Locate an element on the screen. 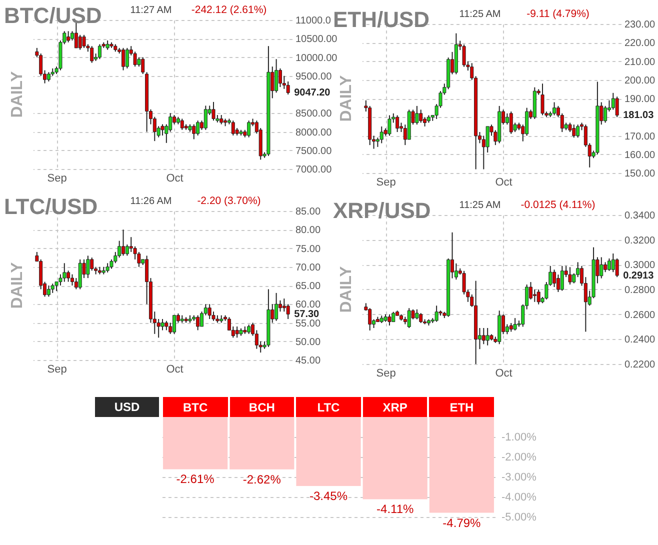 The width and height of the screenshot is (658, 545). x-tick-label: ETH is located at coordinates (462, 407).